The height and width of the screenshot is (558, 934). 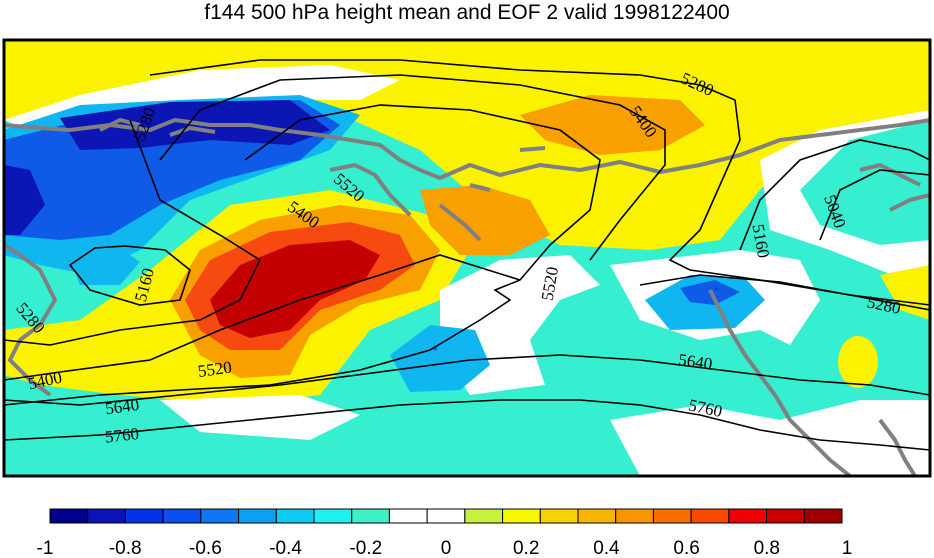 I want to click on colorbar-tick-label: 1, so click(x=847, y=548).